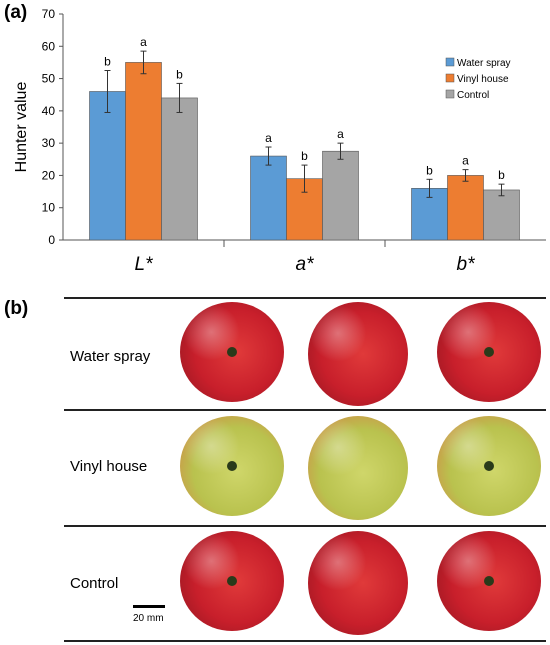 This screenshot has width=550, height=645. What do you see at coordinates (305, 641) in the screenshot?
I see `table-rule-bottom` at bounding box center [305, 641].